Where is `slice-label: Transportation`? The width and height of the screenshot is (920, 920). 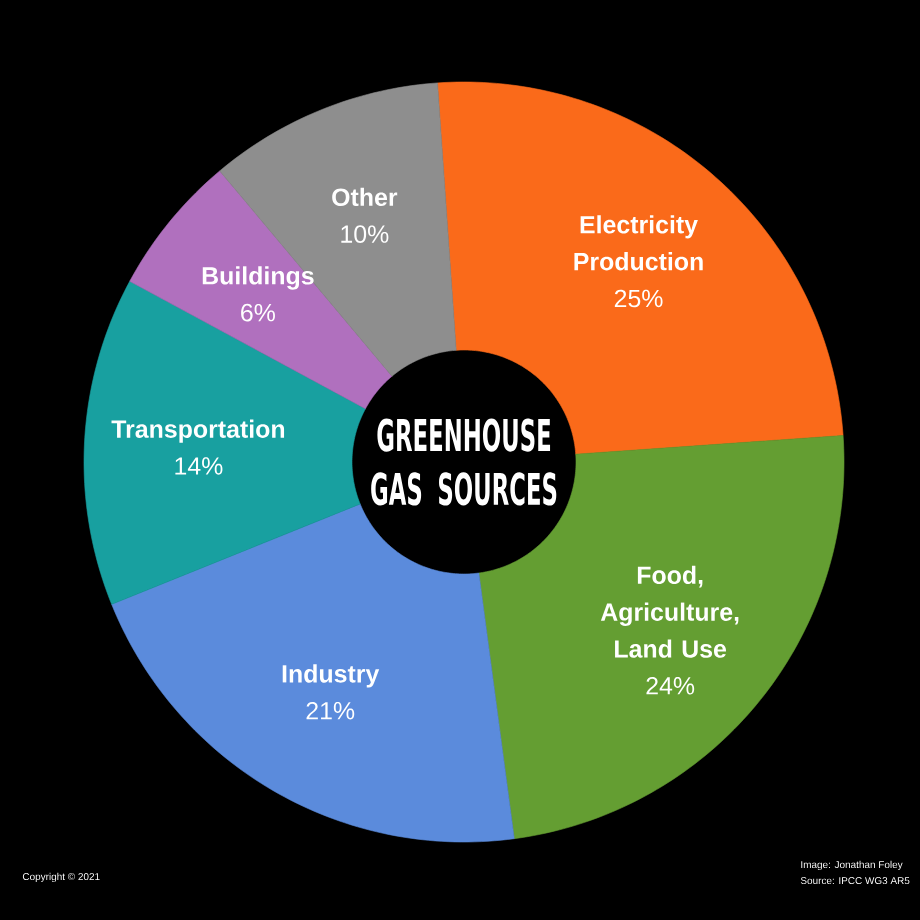
slice-label: Transportation is located at coordinates (198, 431).